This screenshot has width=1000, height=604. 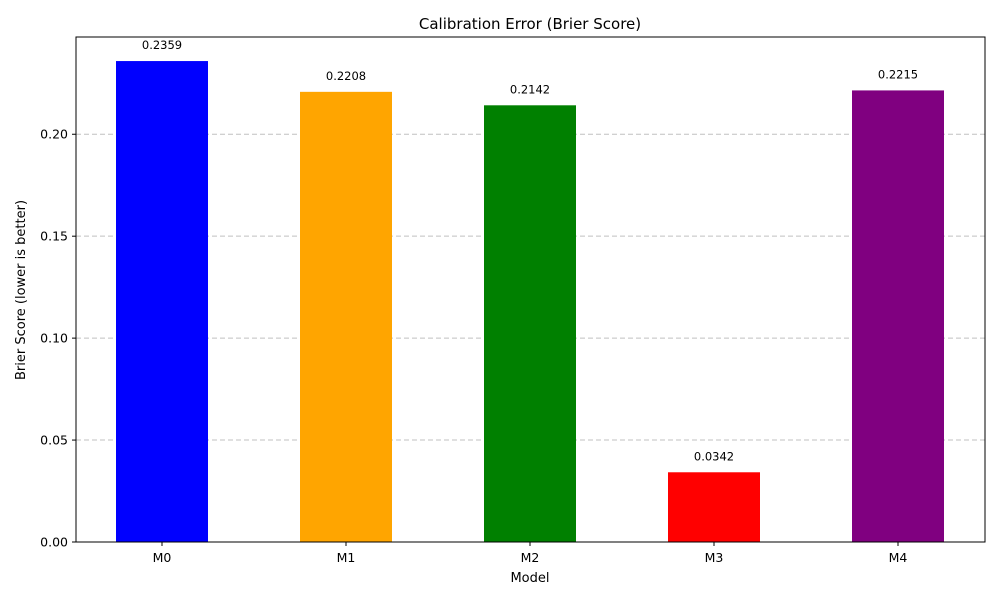 What do you see at coordinates (346, 76) in the screenshot?
I see `value-label: 0.2208` at bounding box center [346, 76].